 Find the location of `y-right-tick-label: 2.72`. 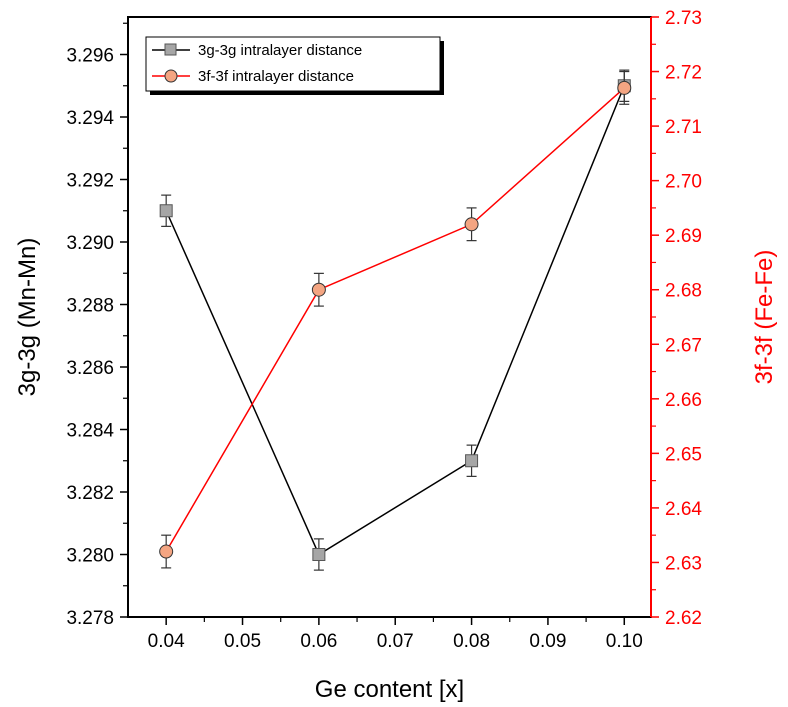

y-right-tick-label: 2.72 is located at coordinates (683, 73).